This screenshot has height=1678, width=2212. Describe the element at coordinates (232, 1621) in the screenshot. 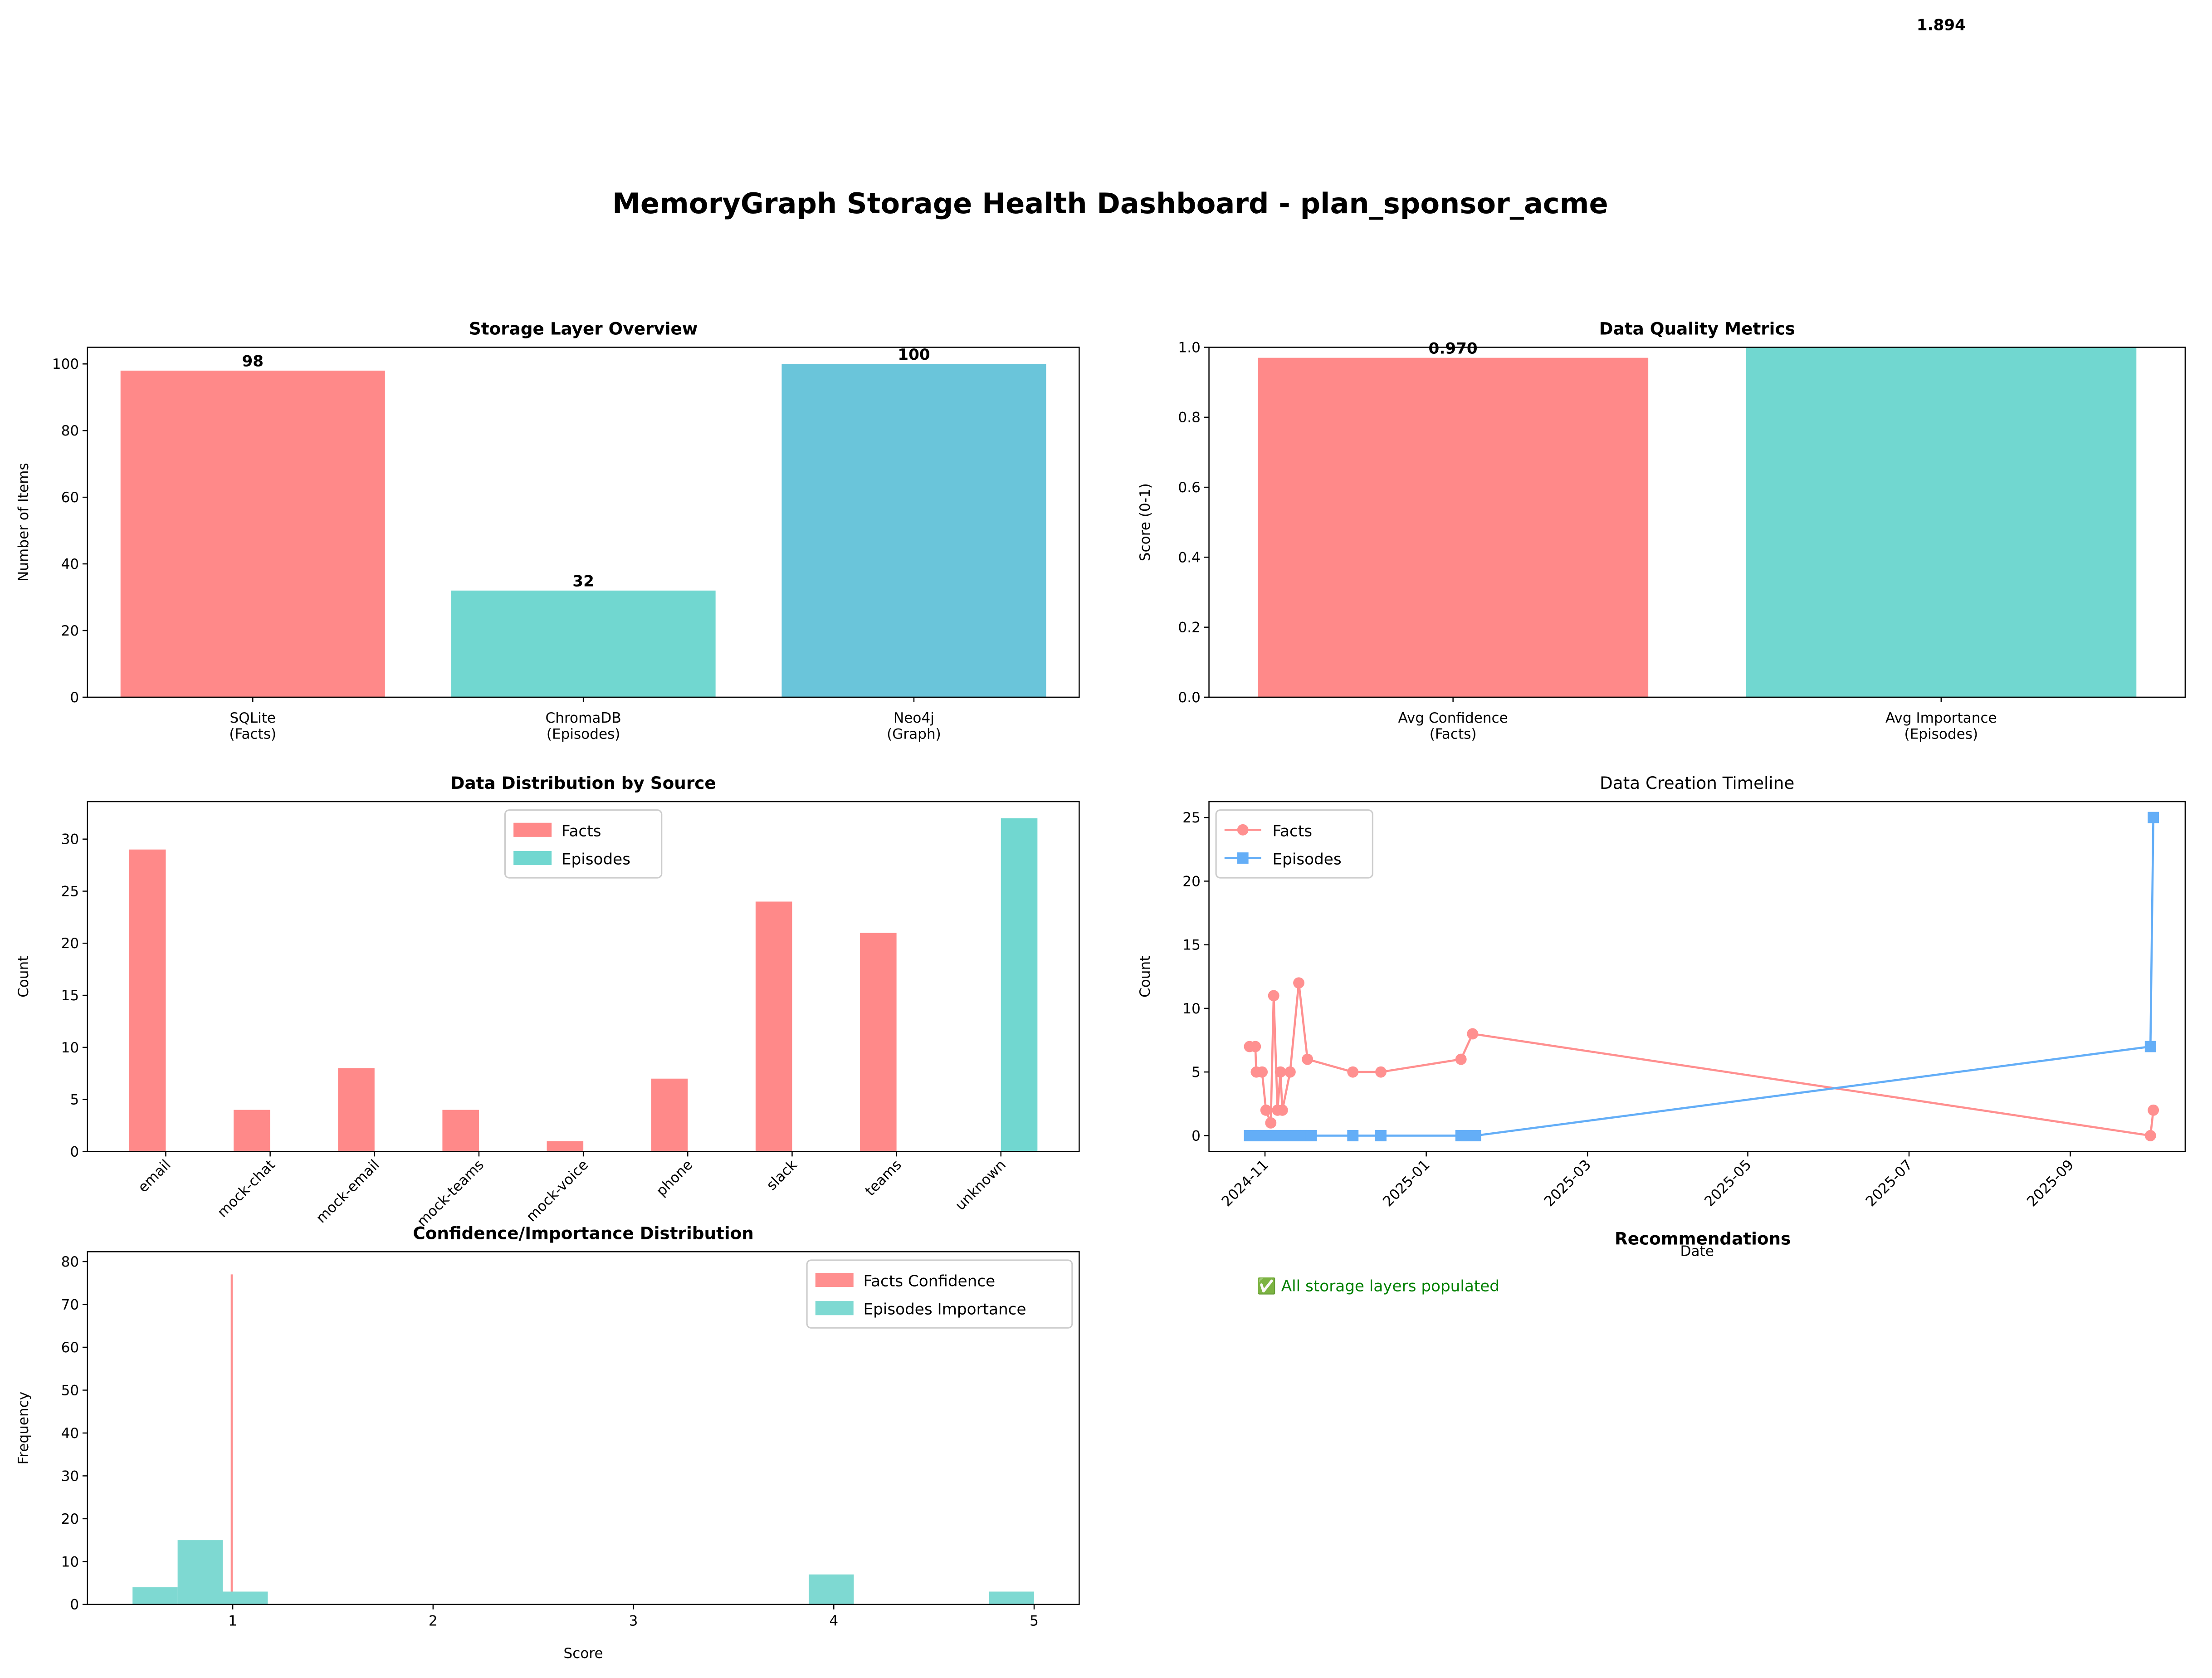

I see `x-tick-label: 1` at that location.